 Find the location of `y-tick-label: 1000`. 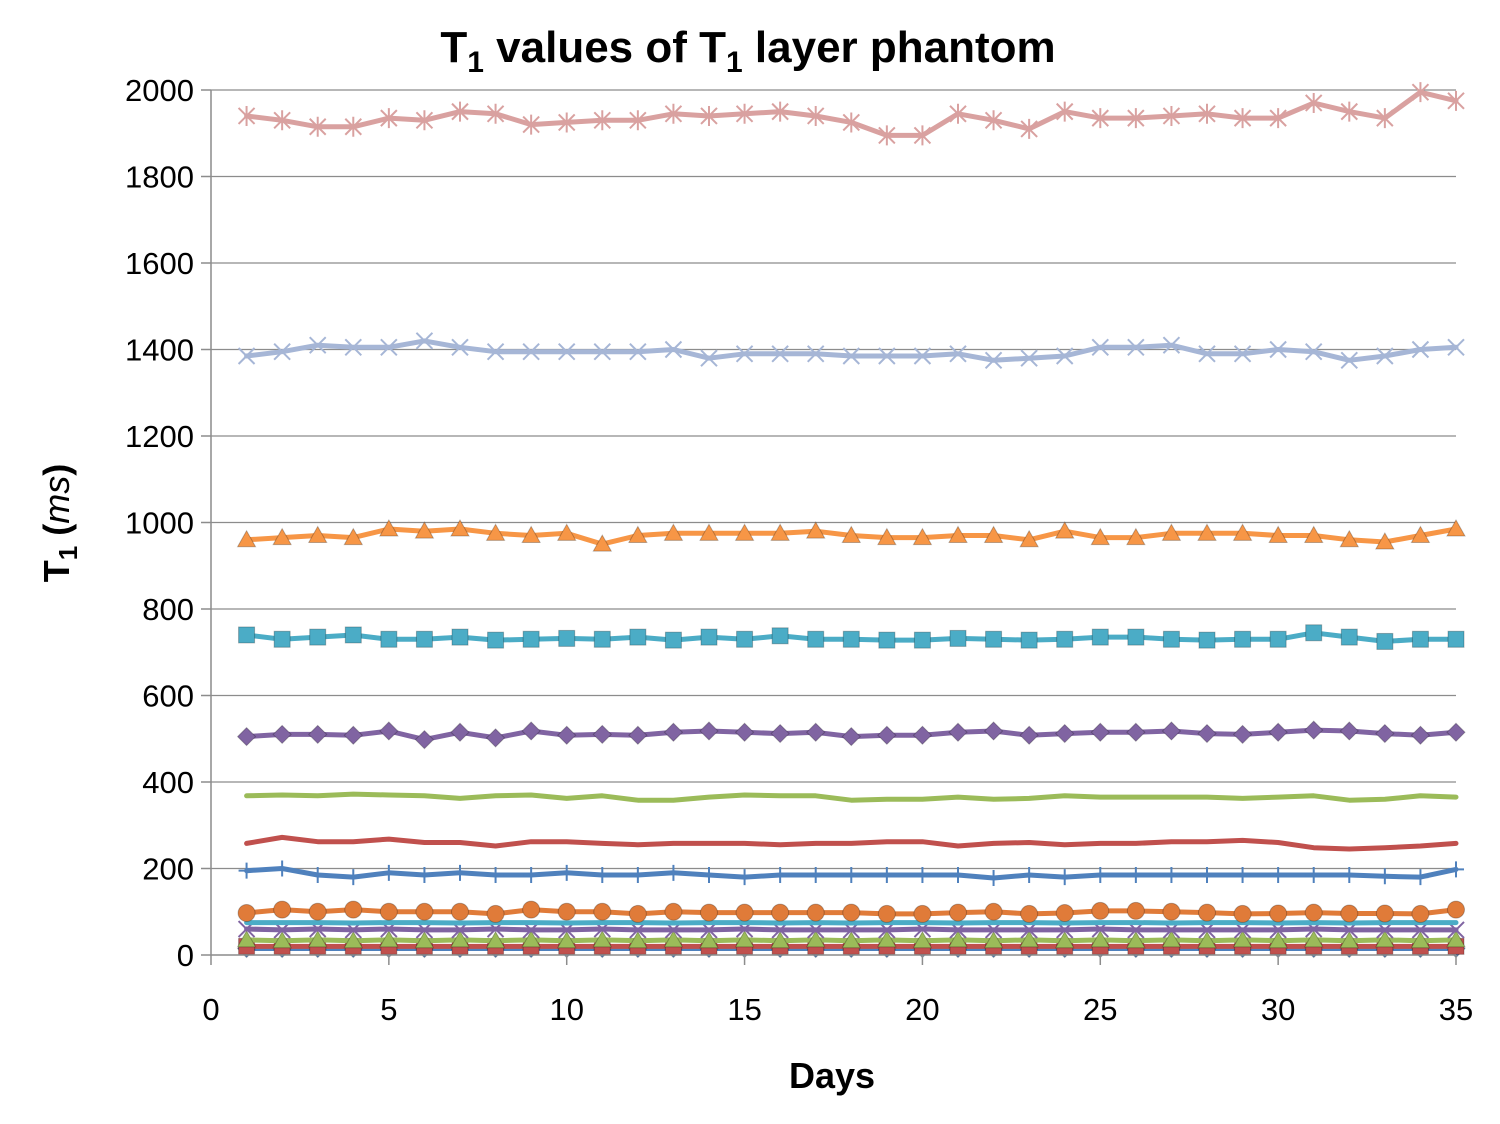

y-tick-label: 1000 is located at coordinates (159, 523).